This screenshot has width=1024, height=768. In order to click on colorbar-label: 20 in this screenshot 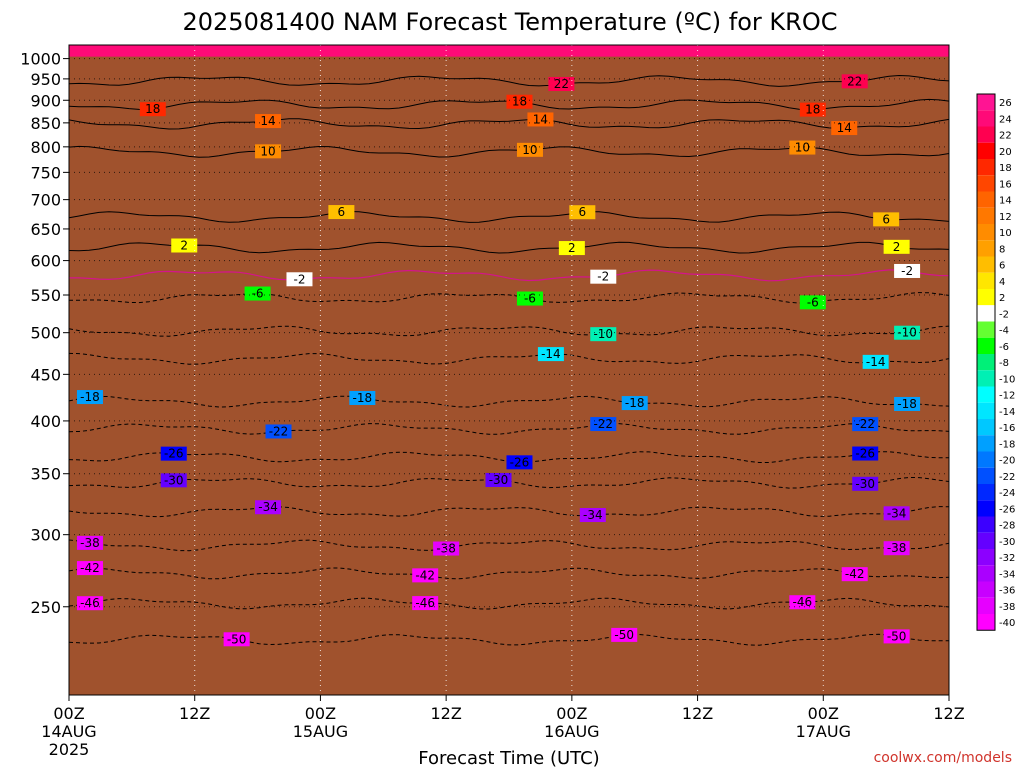, I will do `click(1005, 152)`.